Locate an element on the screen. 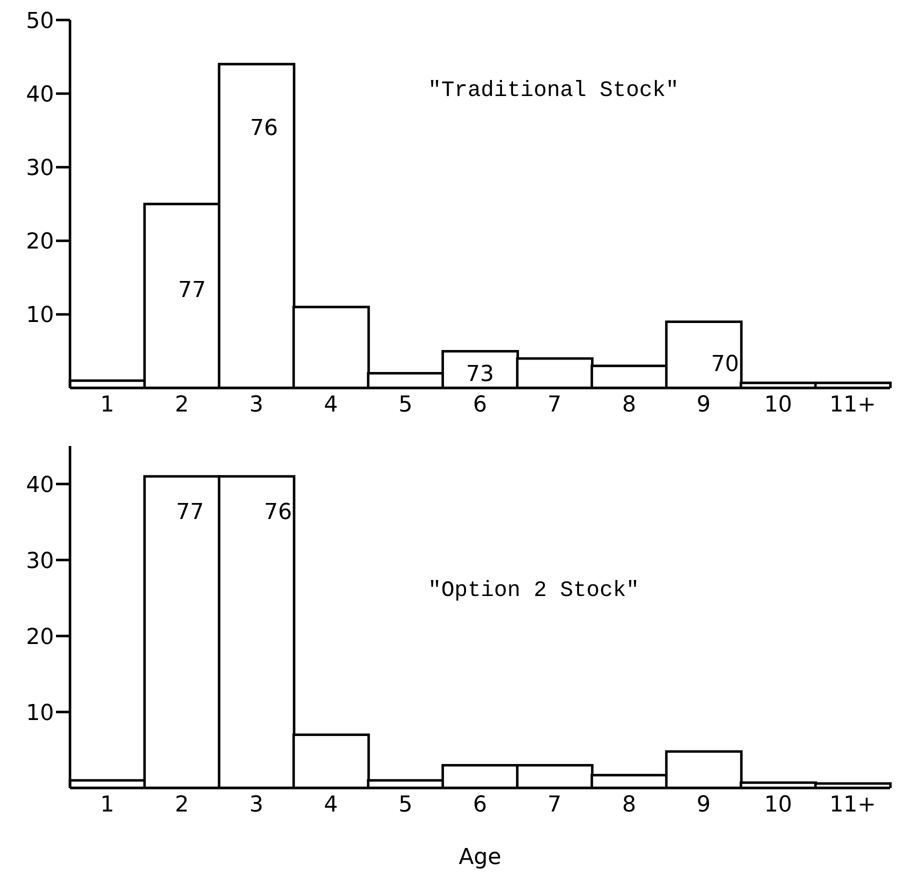 Image resolution: width=902 pixels, height=872 pixels. annotation: 73 is located at coordinates (480, 374).